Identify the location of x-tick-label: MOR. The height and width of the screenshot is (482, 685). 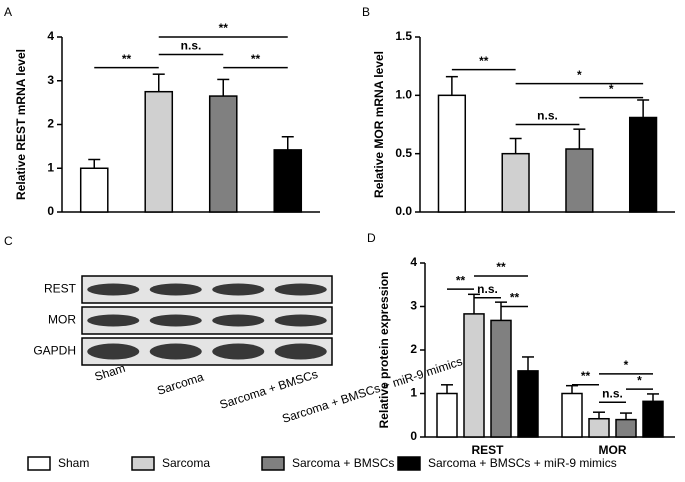
(613, 450).